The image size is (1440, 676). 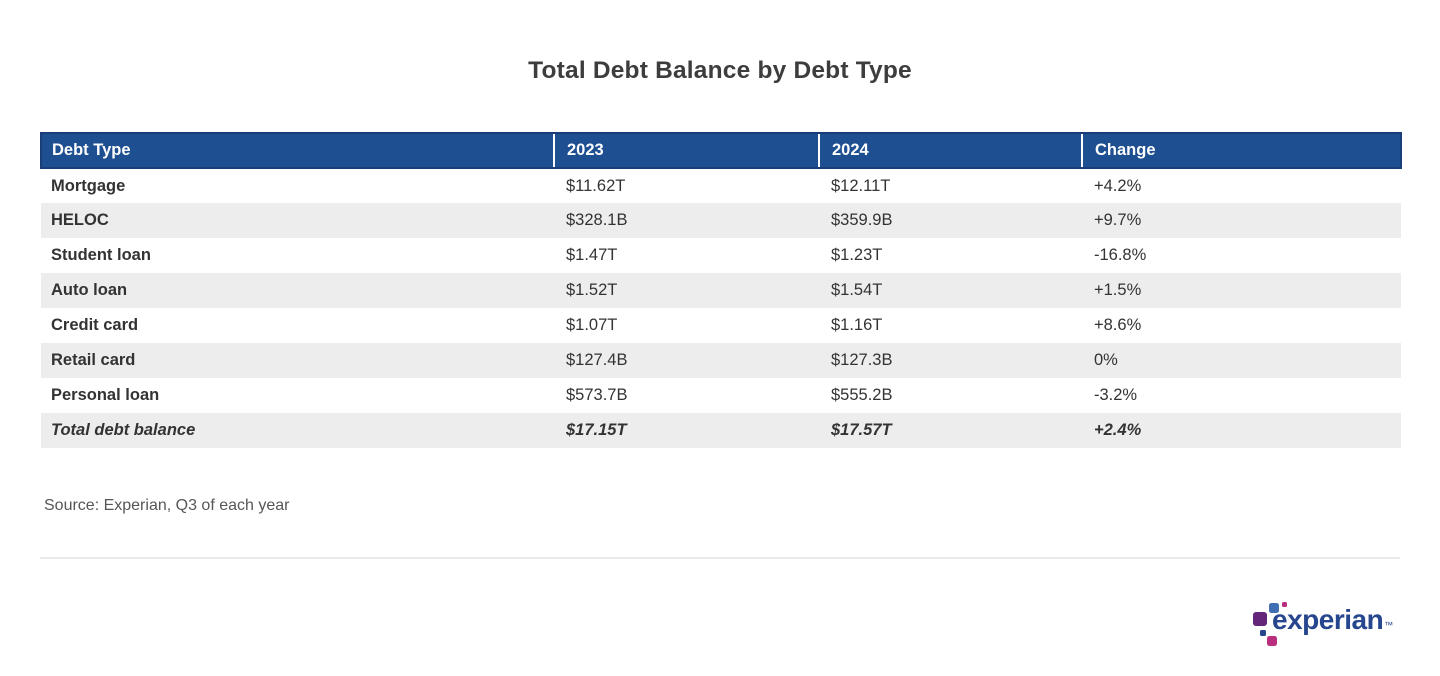 What do you see at coordinates (1241, 150) in the screenshot?
I see `header-change: Change` at bounding box center [1241, 150].